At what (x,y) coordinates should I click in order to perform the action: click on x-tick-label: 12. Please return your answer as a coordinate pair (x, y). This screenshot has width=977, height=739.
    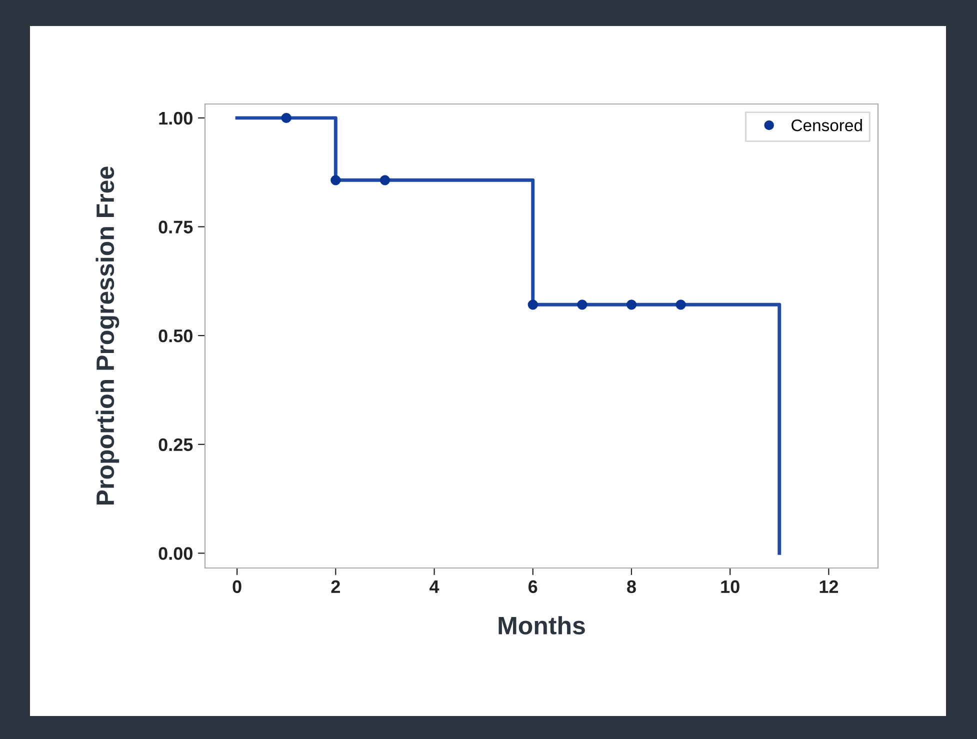
    Looking at the image, I should click on (829, 586).